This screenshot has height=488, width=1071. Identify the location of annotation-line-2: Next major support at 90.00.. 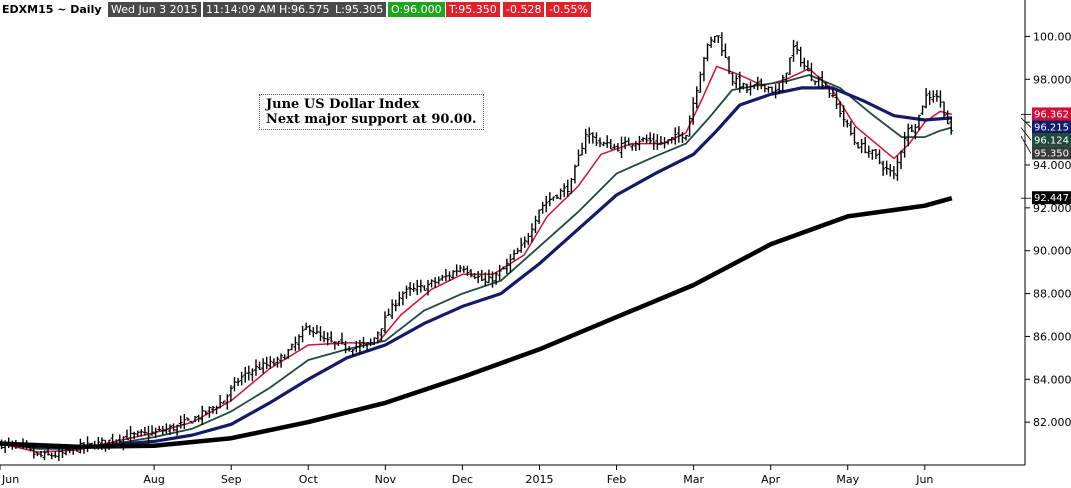
(371, 119).